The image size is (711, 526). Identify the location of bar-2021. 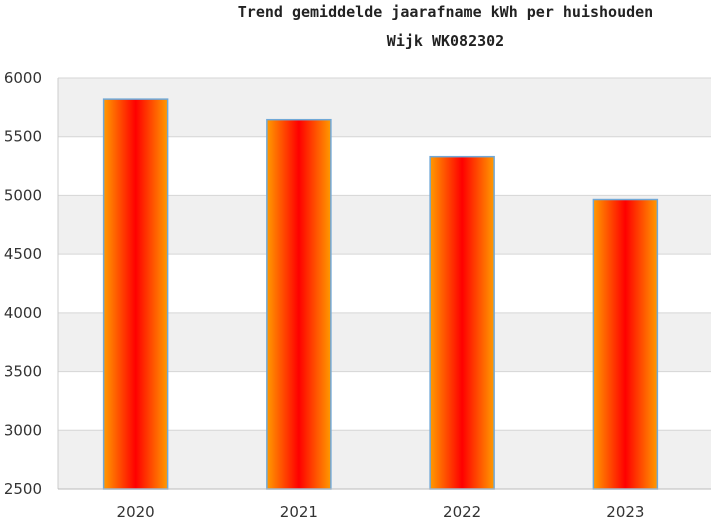
(299, 304).